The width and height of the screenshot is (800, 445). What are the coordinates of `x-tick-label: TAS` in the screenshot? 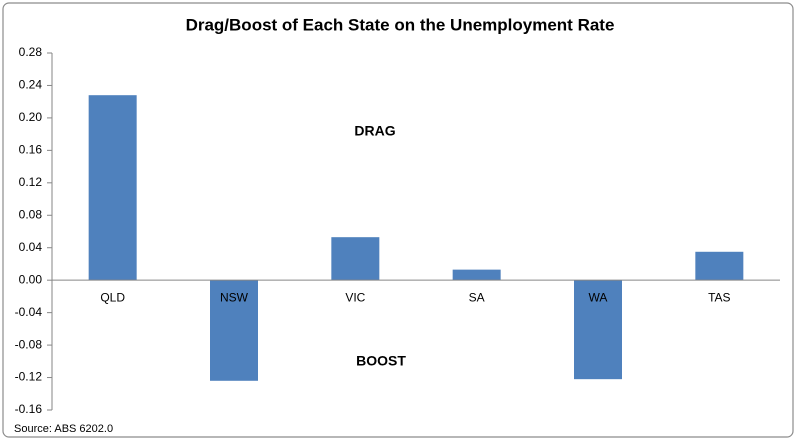 It's located at (719, 297).